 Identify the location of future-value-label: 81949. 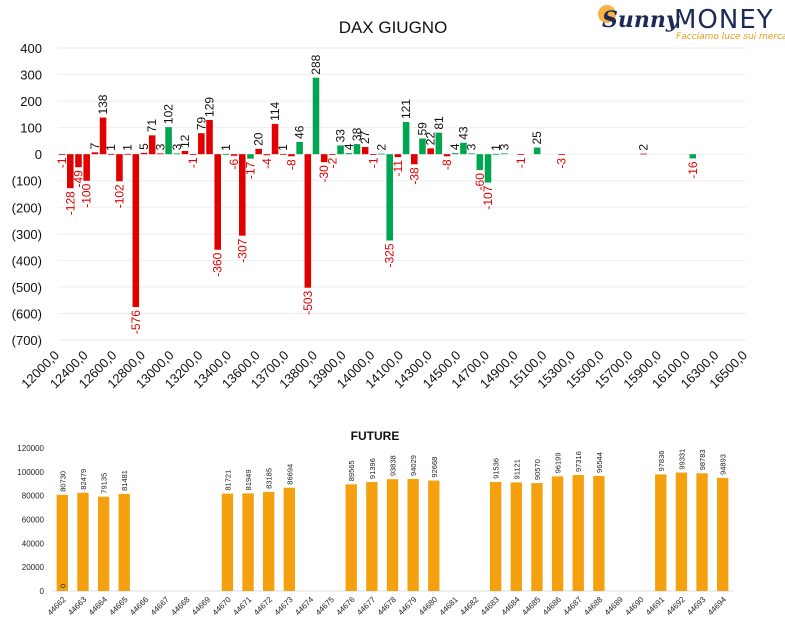
(248, 479).